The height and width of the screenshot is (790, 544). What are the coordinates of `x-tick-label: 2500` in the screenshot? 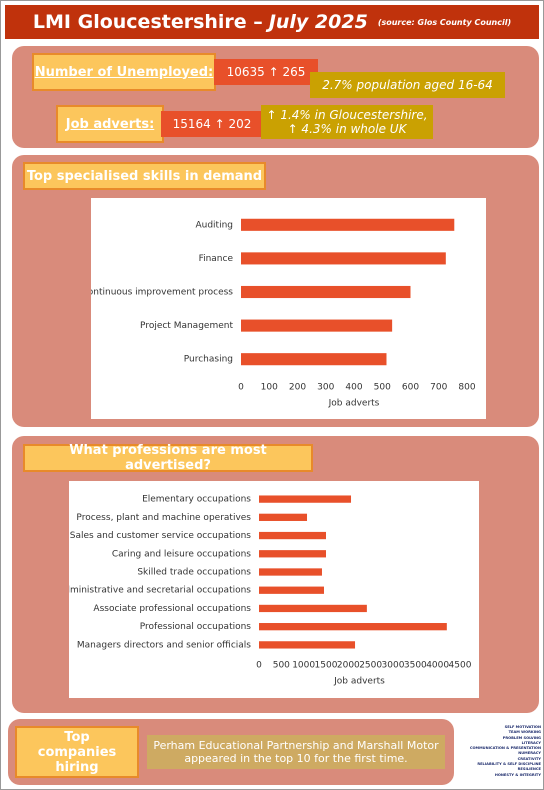 It's located at (370, 666).